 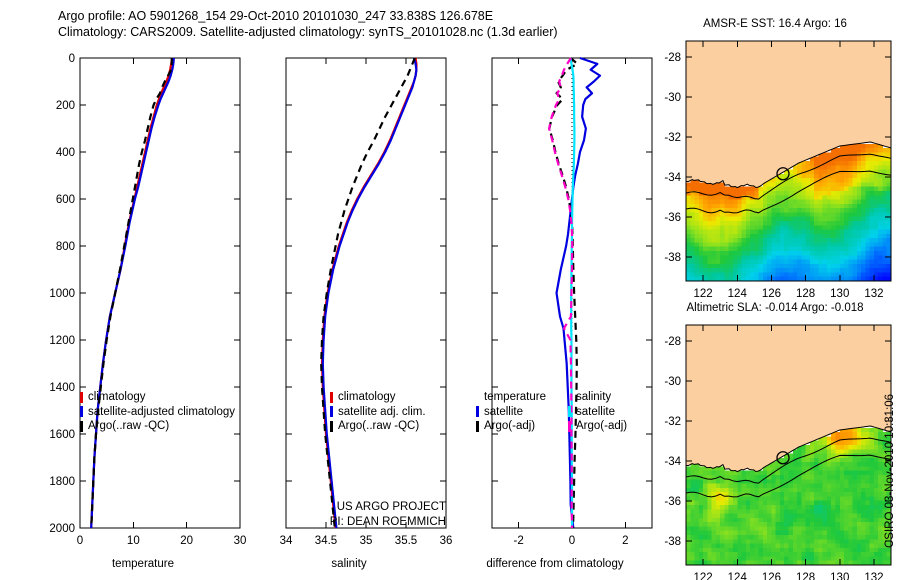 What do you see at coordinates (326, 541) in the screenshot?
I see `x-tick-label: 34.5` at bounding box center [326, 541].